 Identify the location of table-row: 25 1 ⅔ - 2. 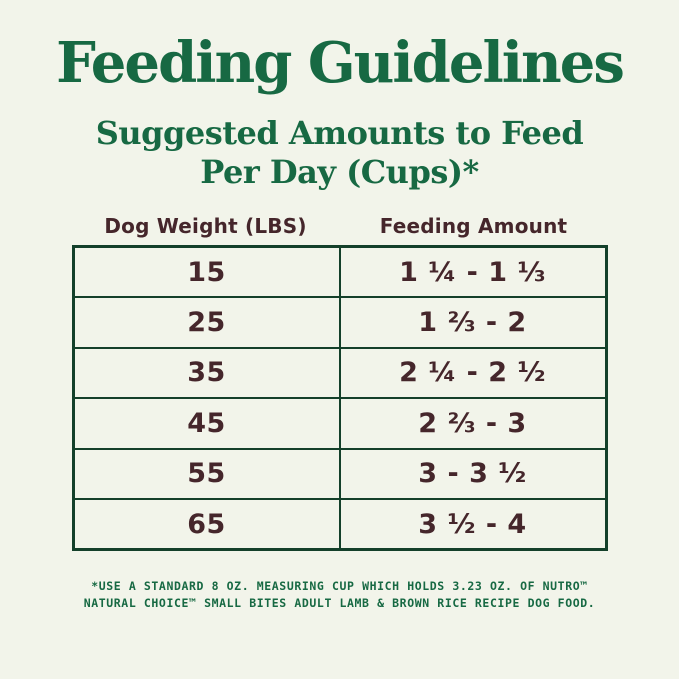
(339, 322).